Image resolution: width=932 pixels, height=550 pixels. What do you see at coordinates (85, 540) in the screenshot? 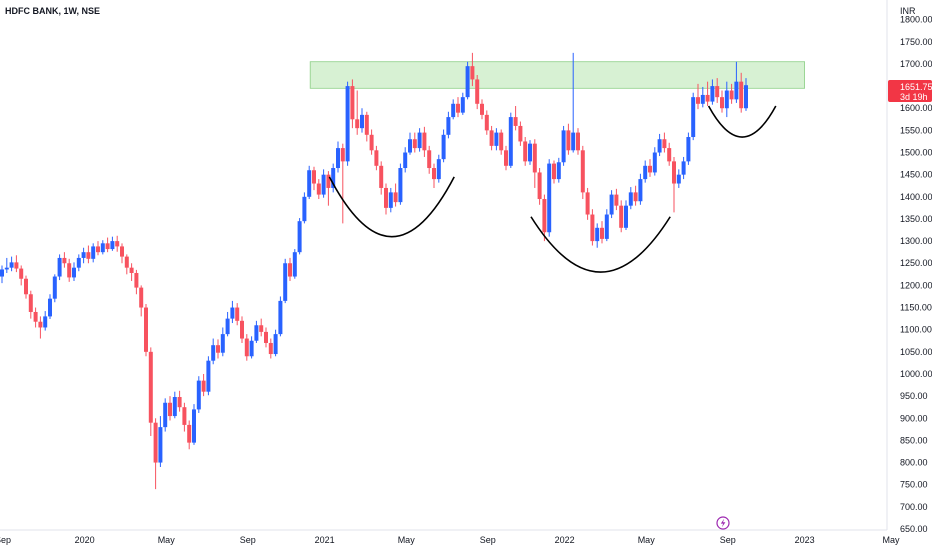
I see `time-tick-label: 2020` at bounding box center [85, 540].